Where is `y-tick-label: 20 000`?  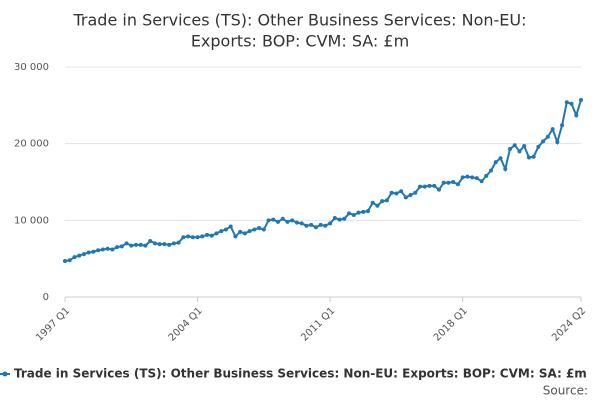 y-tick-label: 20 000 is located at coordinates (31, 144).